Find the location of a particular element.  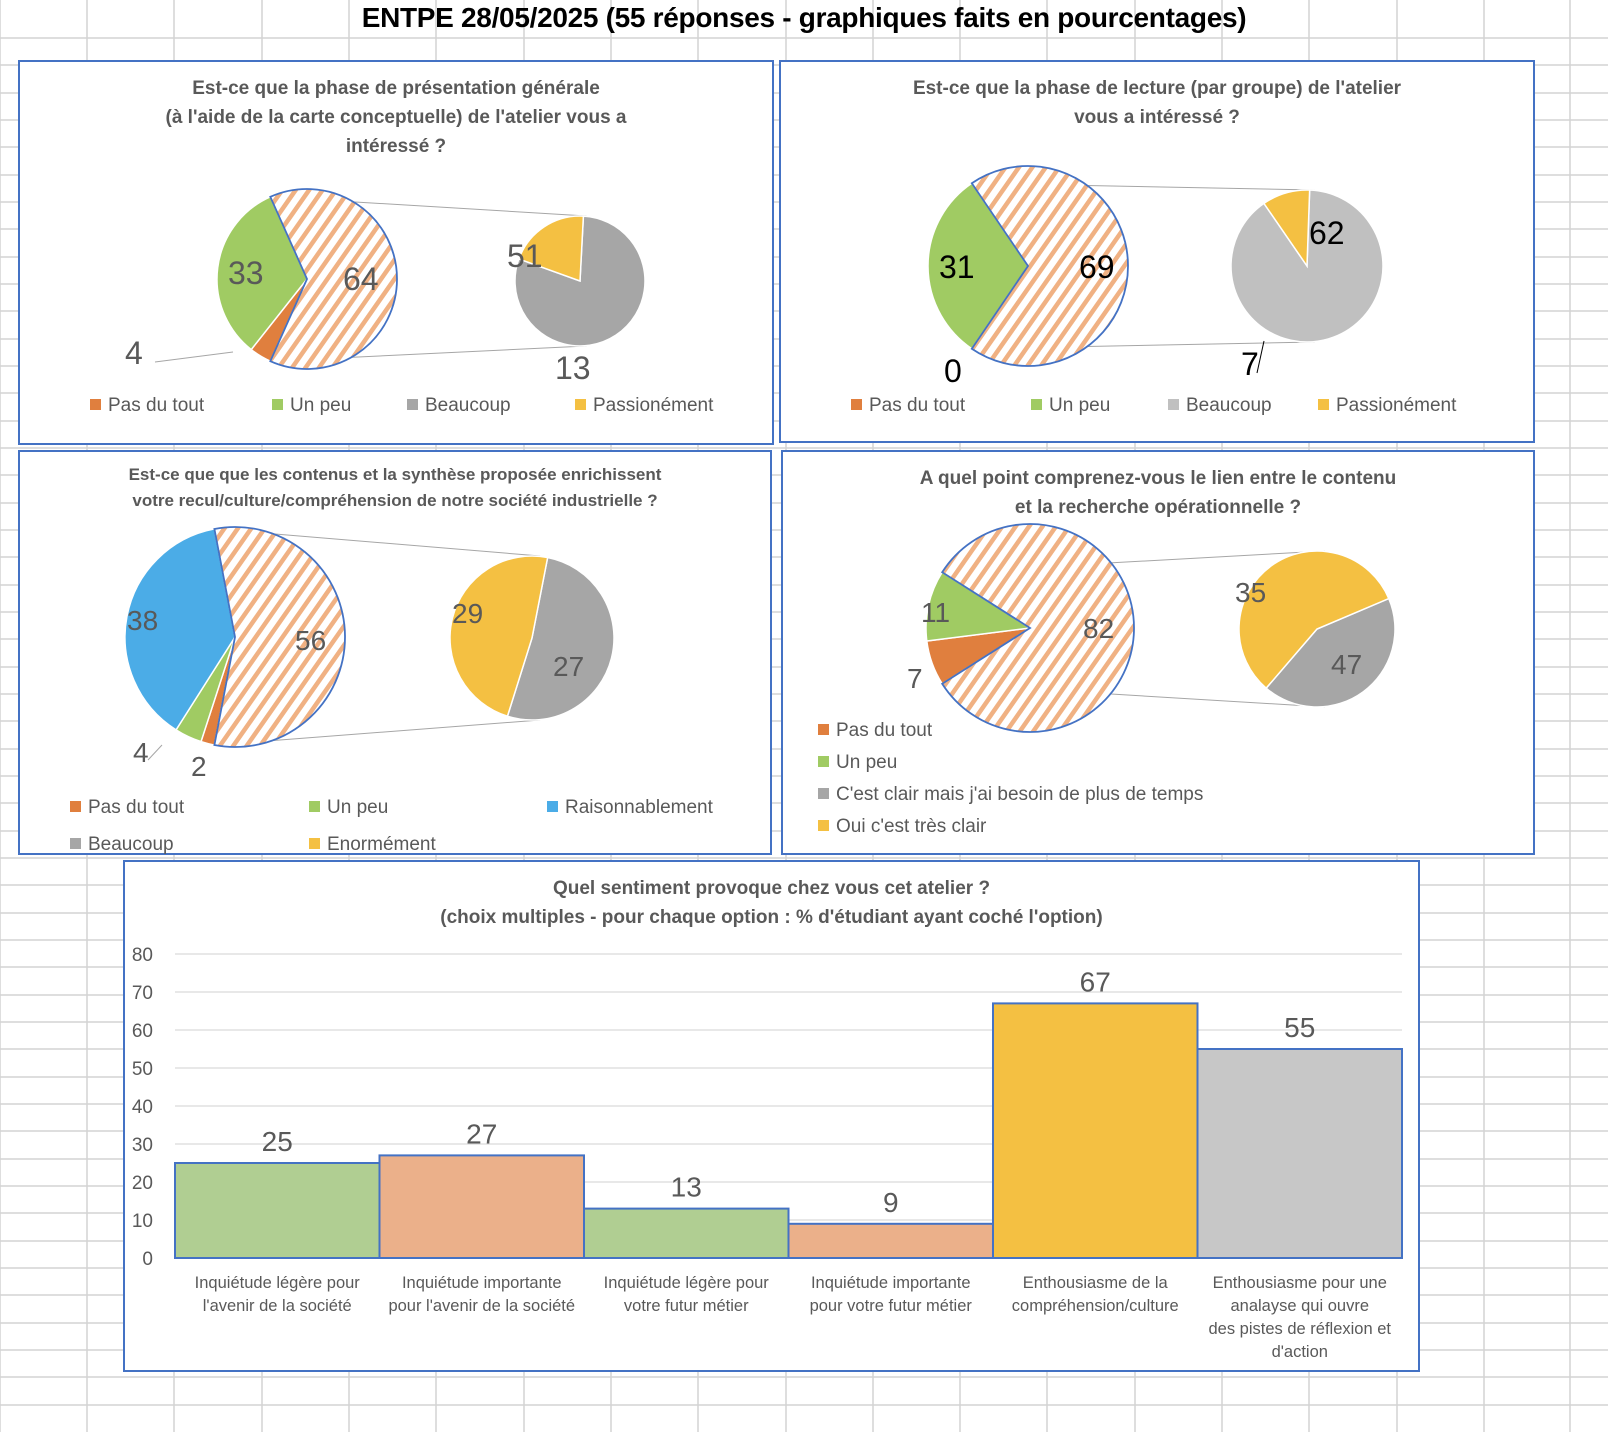

bar-value-label: 67 is located at coordinates (1095, 981).